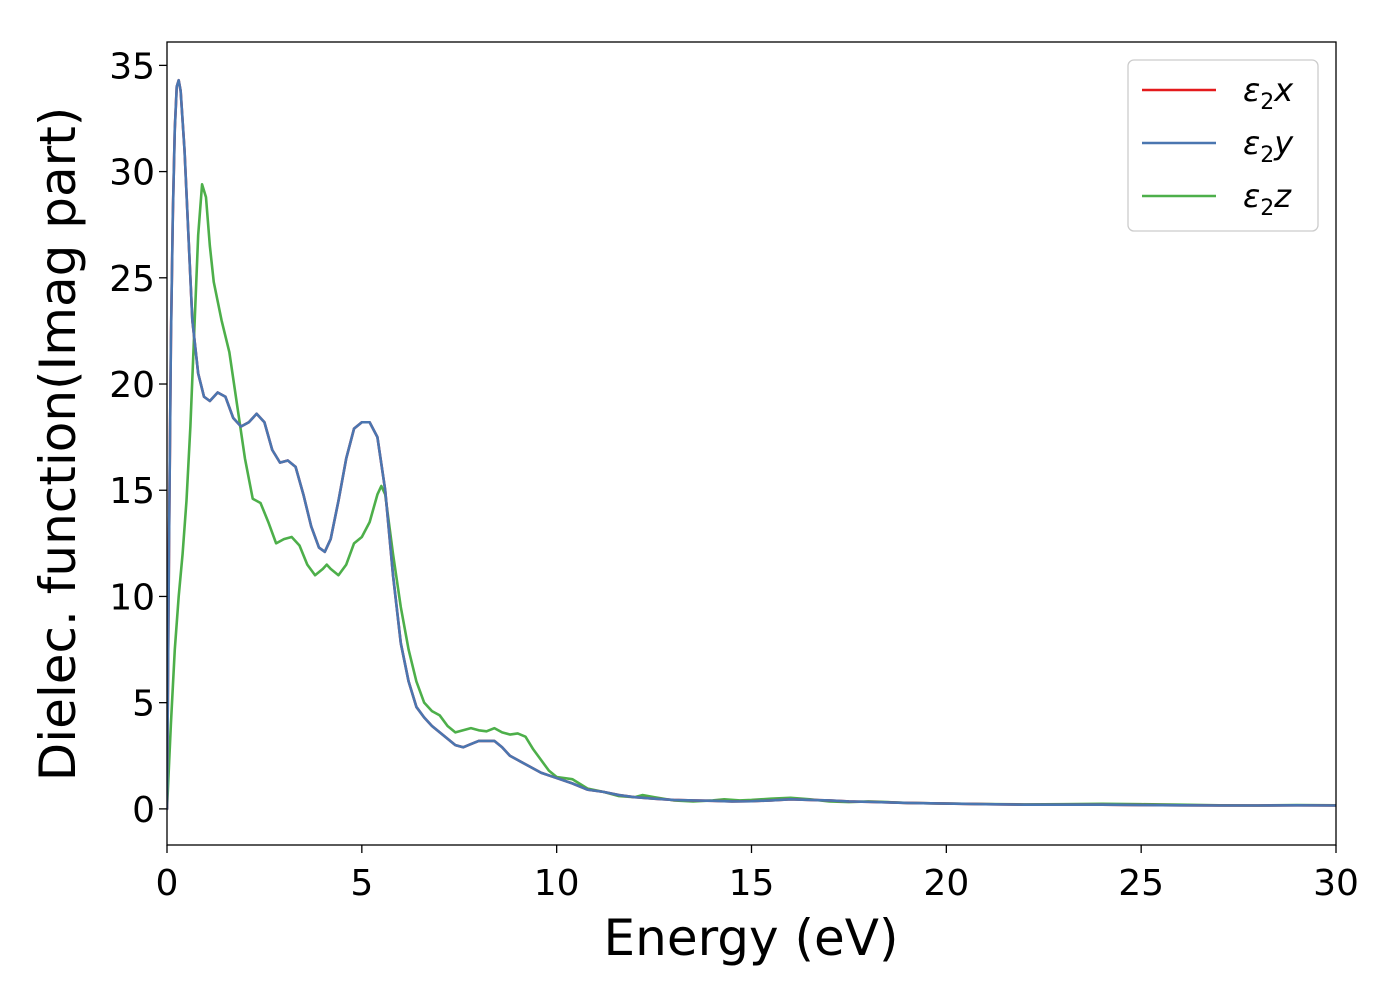 The width and height of the screenshot is (1400, 1000). Describe the element at coordinates (751, 938) in the screenshot. I see `x-axis-label: Energy (eV)` at that location.